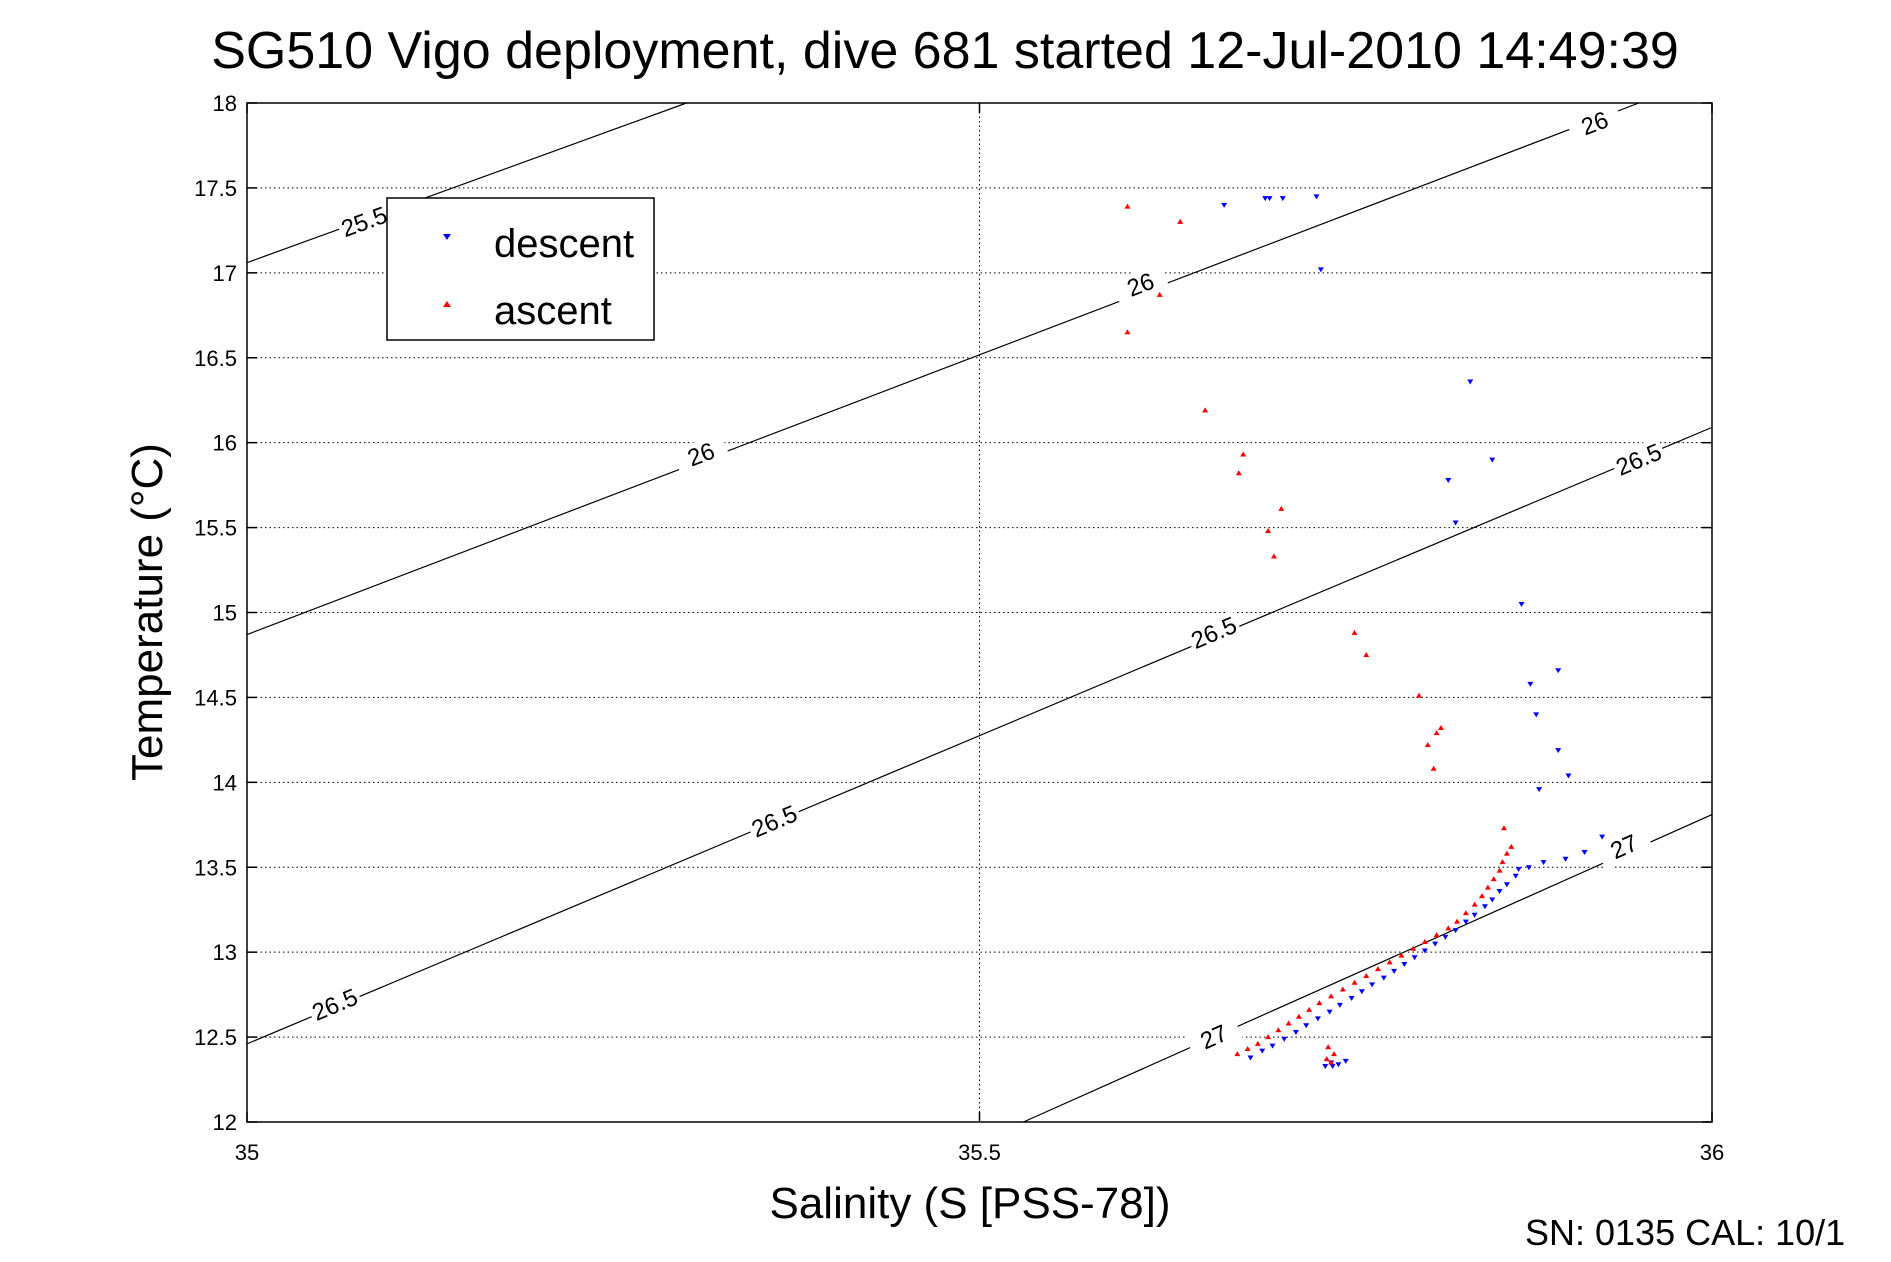 The image size is (1891, 1262). I want to click on y-tick-label: 12, so click(225, 1122).